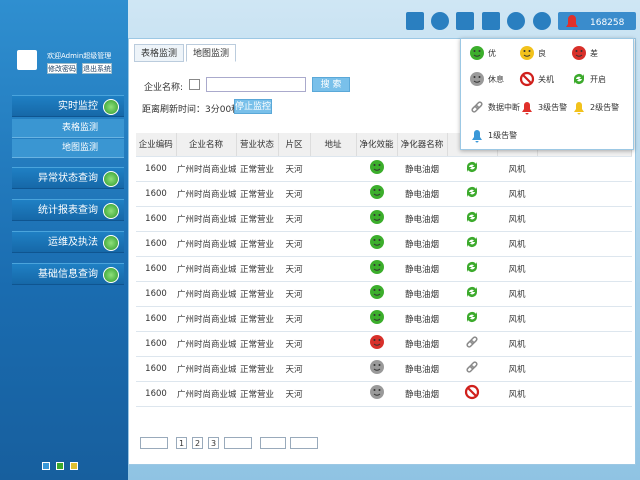  I want to click on legend-popup: 优 良 差休息 关机 开启 数据中断 3级告警 2级告警 1级告警, so click(547, 94).